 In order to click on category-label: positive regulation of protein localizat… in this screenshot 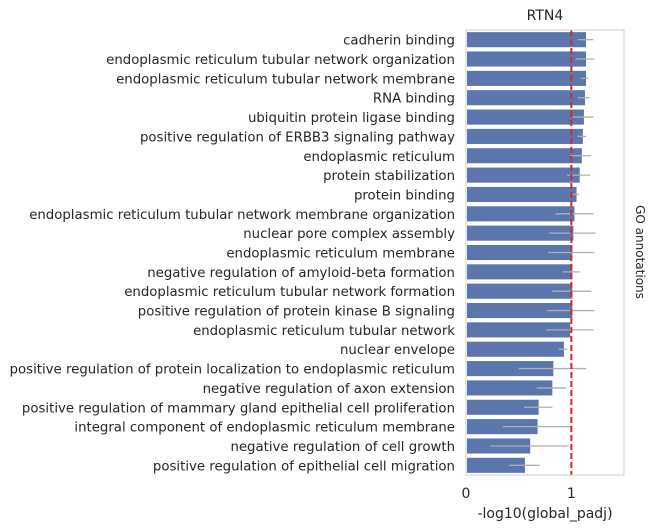, I will do `click(232, 370)`.